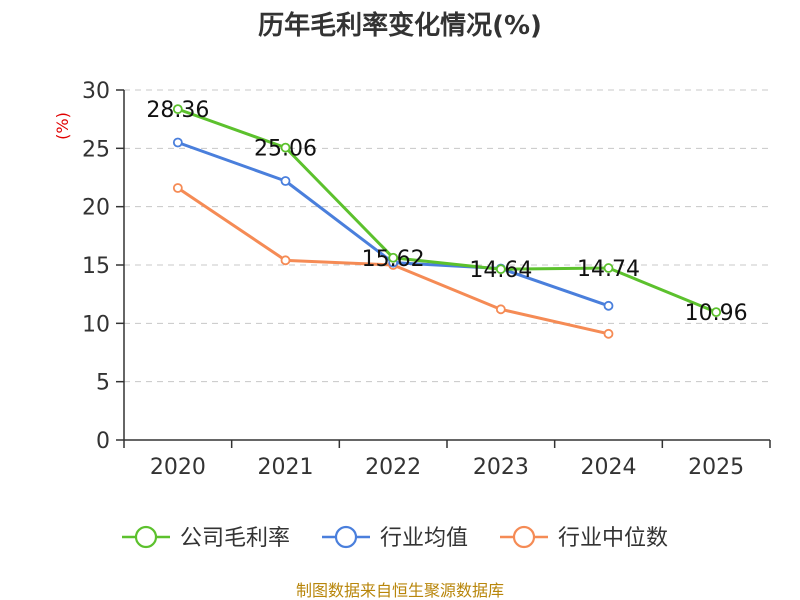 This screenshot has width=800, height=600. Describe the element at coordinates (424, 538) in the screenshot. I see `legend-label-2: 行业均值` at that location.